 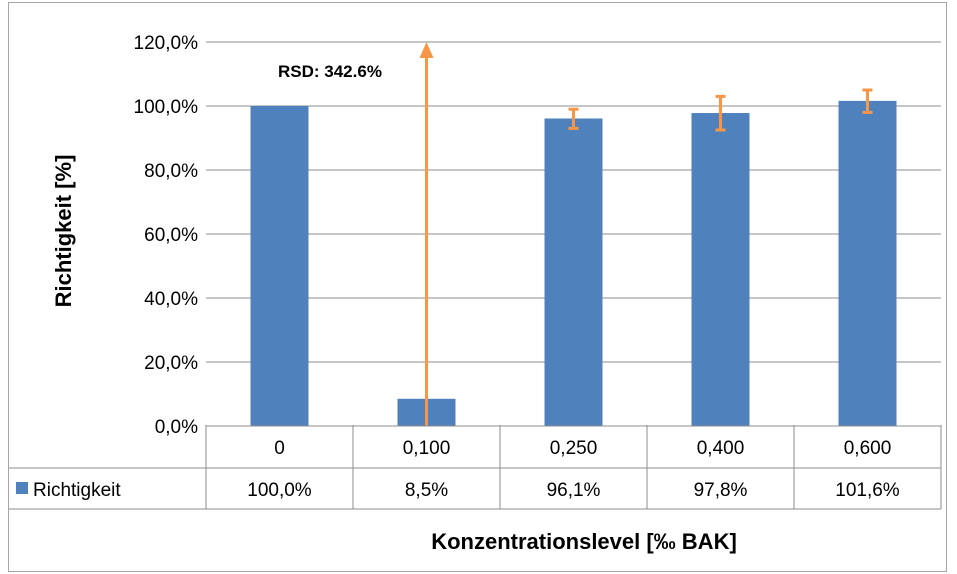 What do you see at coordinates (22, 488) in the screenshot?
I see `legend-swatch` at bounding box center [22, 488].